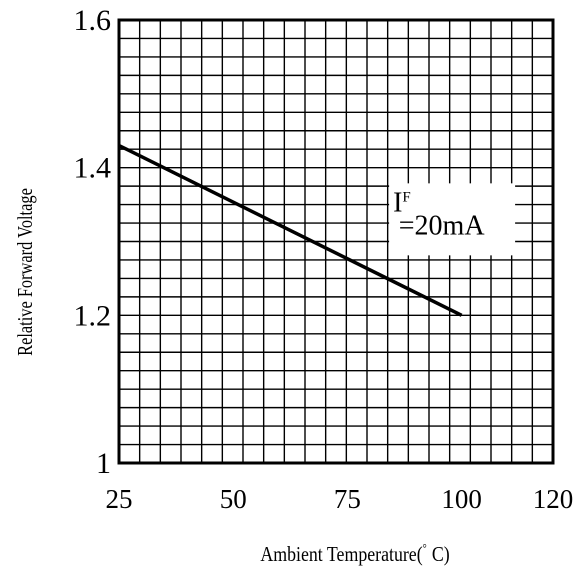  I want to click on y-tick-label: 1.4, so click(93, 168).